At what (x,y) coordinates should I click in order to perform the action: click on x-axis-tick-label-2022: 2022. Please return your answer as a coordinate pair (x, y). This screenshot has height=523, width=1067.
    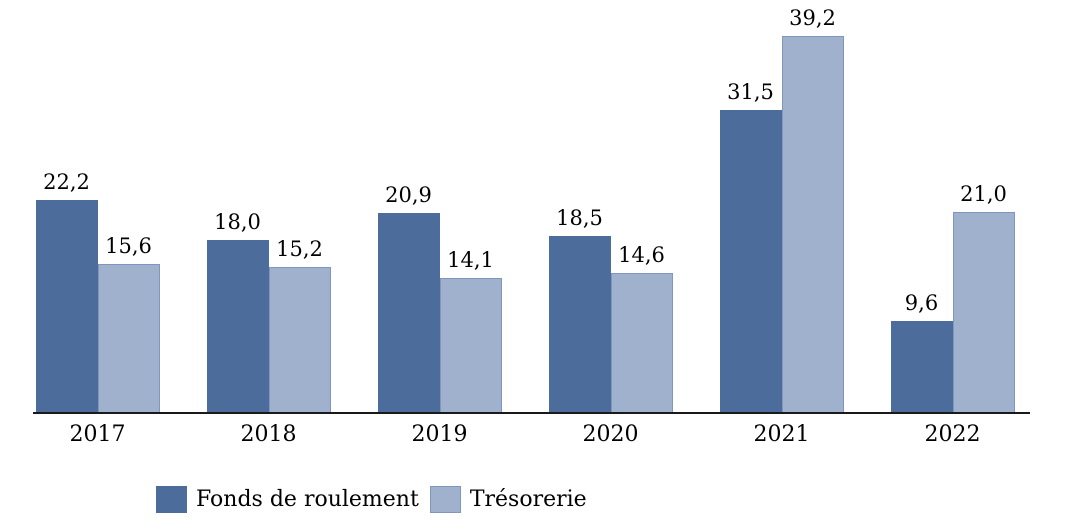
    Looking at the image, I should click on (952, 434).